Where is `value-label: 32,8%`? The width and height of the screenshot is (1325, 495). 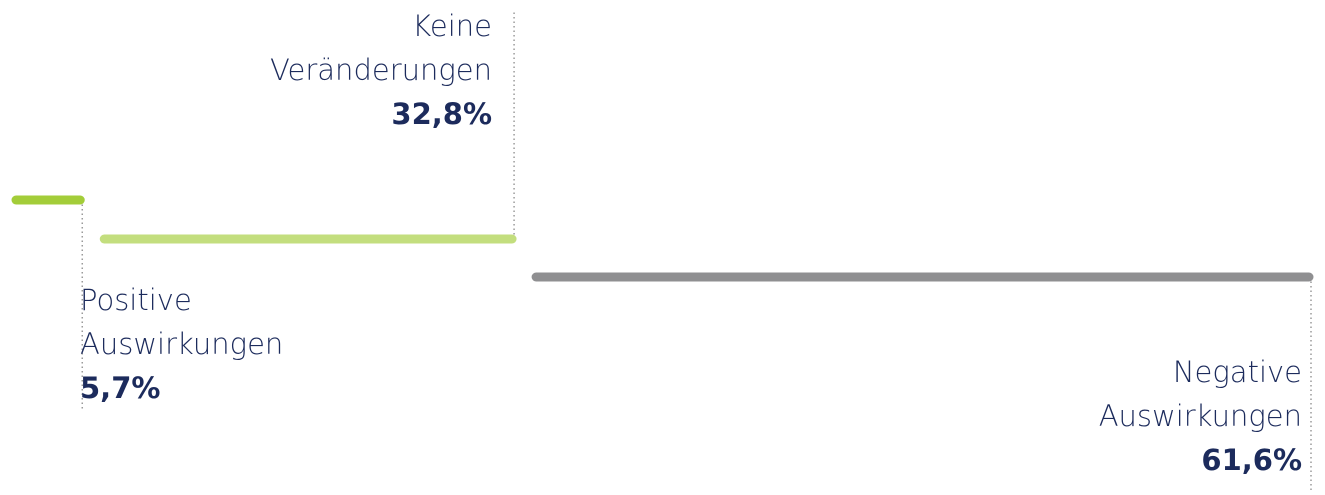 value-label: 32,8% is located at coordinates (441, 114).